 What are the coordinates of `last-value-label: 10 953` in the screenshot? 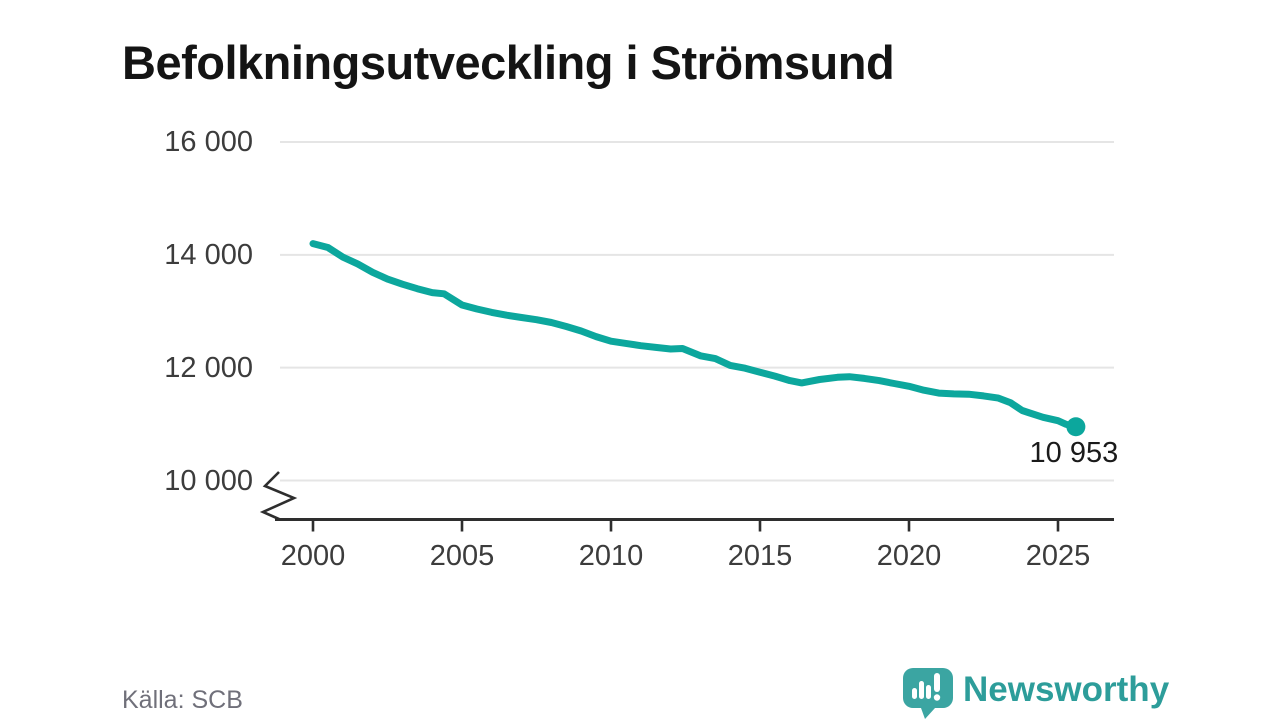 It's located at (1074, 452).